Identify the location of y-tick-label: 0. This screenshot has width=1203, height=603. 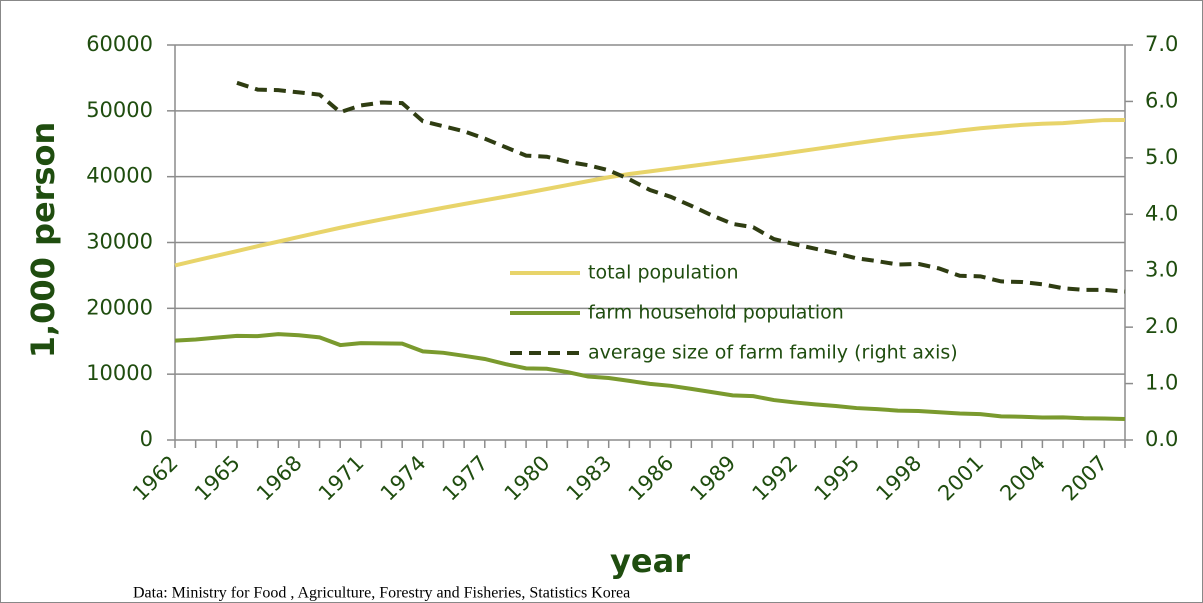
(146, 439).